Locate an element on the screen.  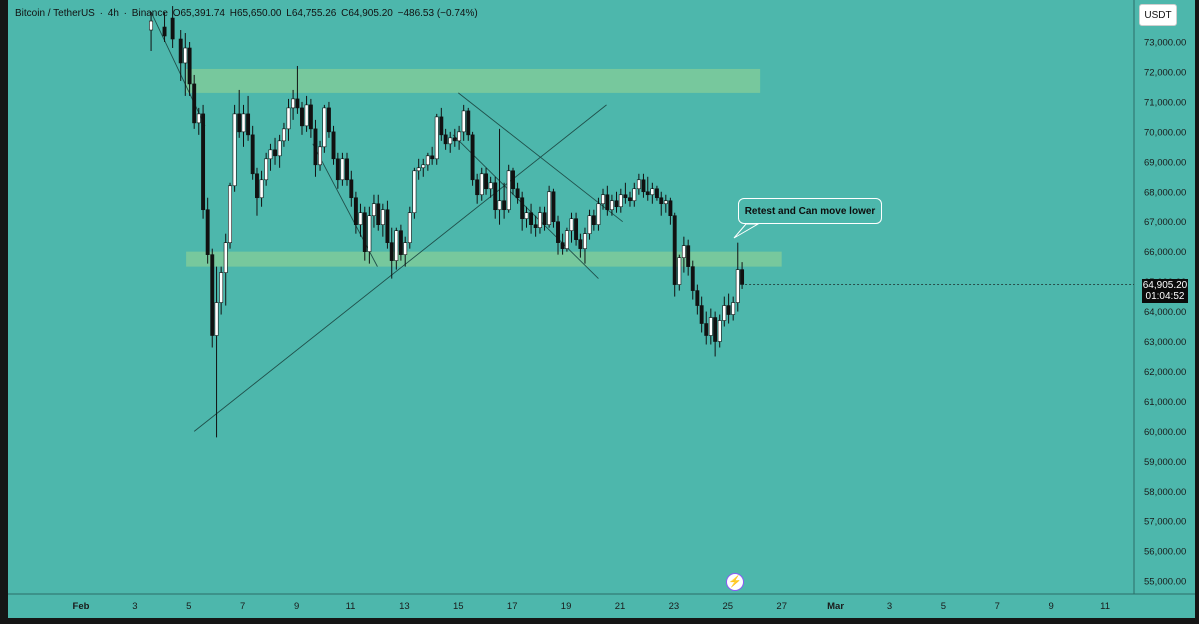
y-tick-label: 58,000.00 is located at coordinates (1165, 492).